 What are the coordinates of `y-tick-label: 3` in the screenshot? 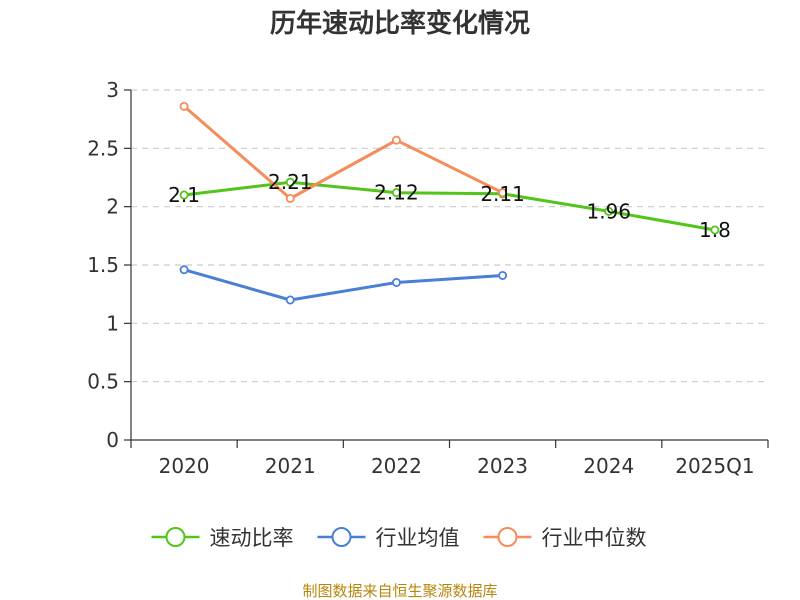 It's located at (112, 90).